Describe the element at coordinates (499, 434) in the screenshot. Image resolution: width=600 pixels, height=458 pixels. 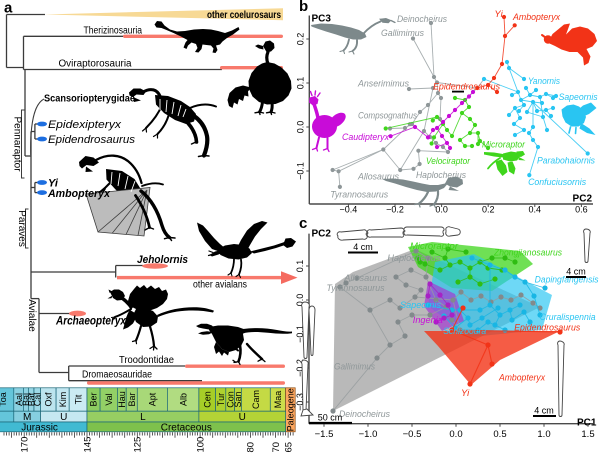
I see `svg-text: 0.5` at that location.